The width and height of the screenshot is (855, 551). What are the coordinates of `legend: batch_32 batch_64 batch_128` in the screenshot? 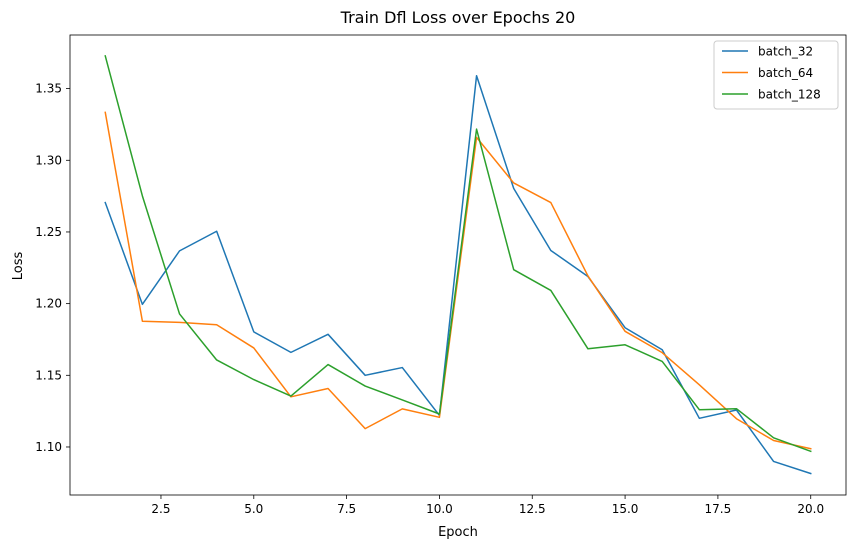 It's located at (776, 75).